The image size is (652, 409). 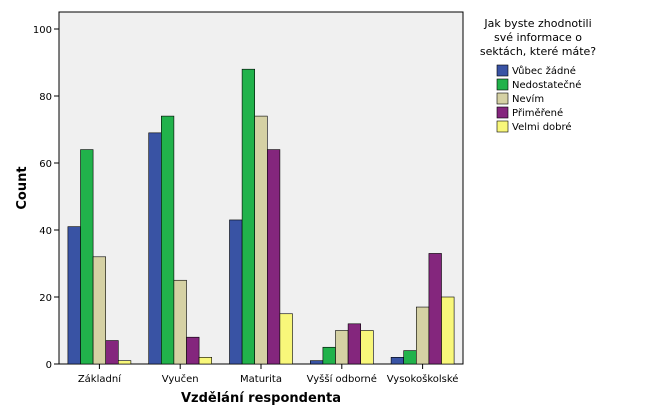 What do you see at coordinates (100, 379) in the screenshot?
I see `x-tick-label-0: Základní` at bounding box center [100, 379].